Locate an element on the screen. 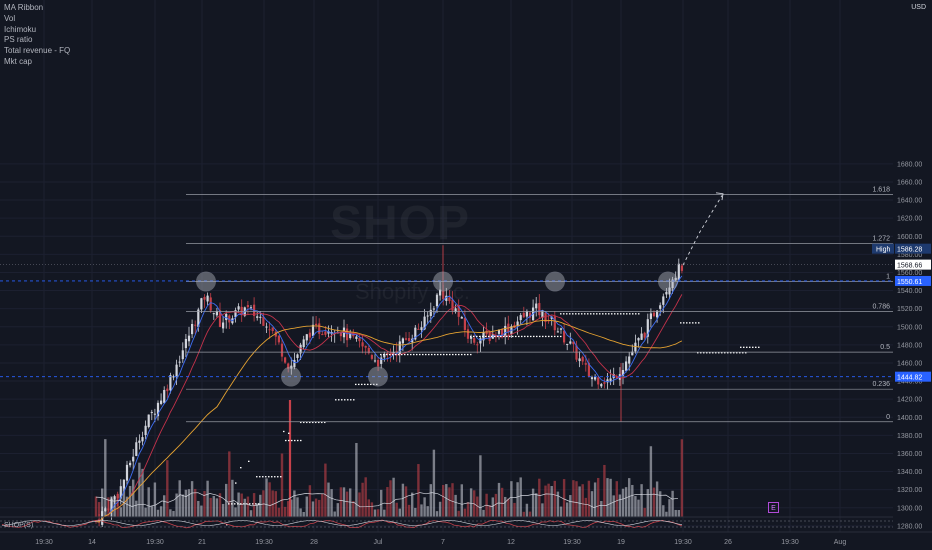  indicator-ma-ribbon: MA Ribbon is located at coordinates (24, 7).